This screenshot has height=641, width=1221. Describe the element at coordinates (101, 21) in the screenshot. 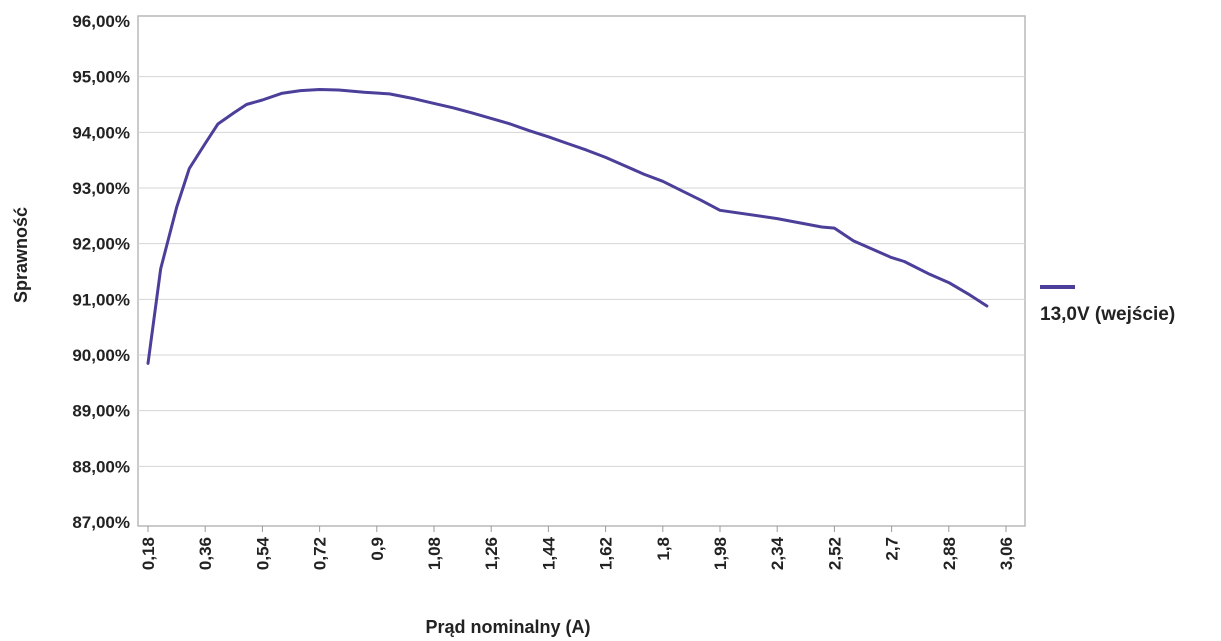

I see `y-tick-label: 96,00%` at that location.